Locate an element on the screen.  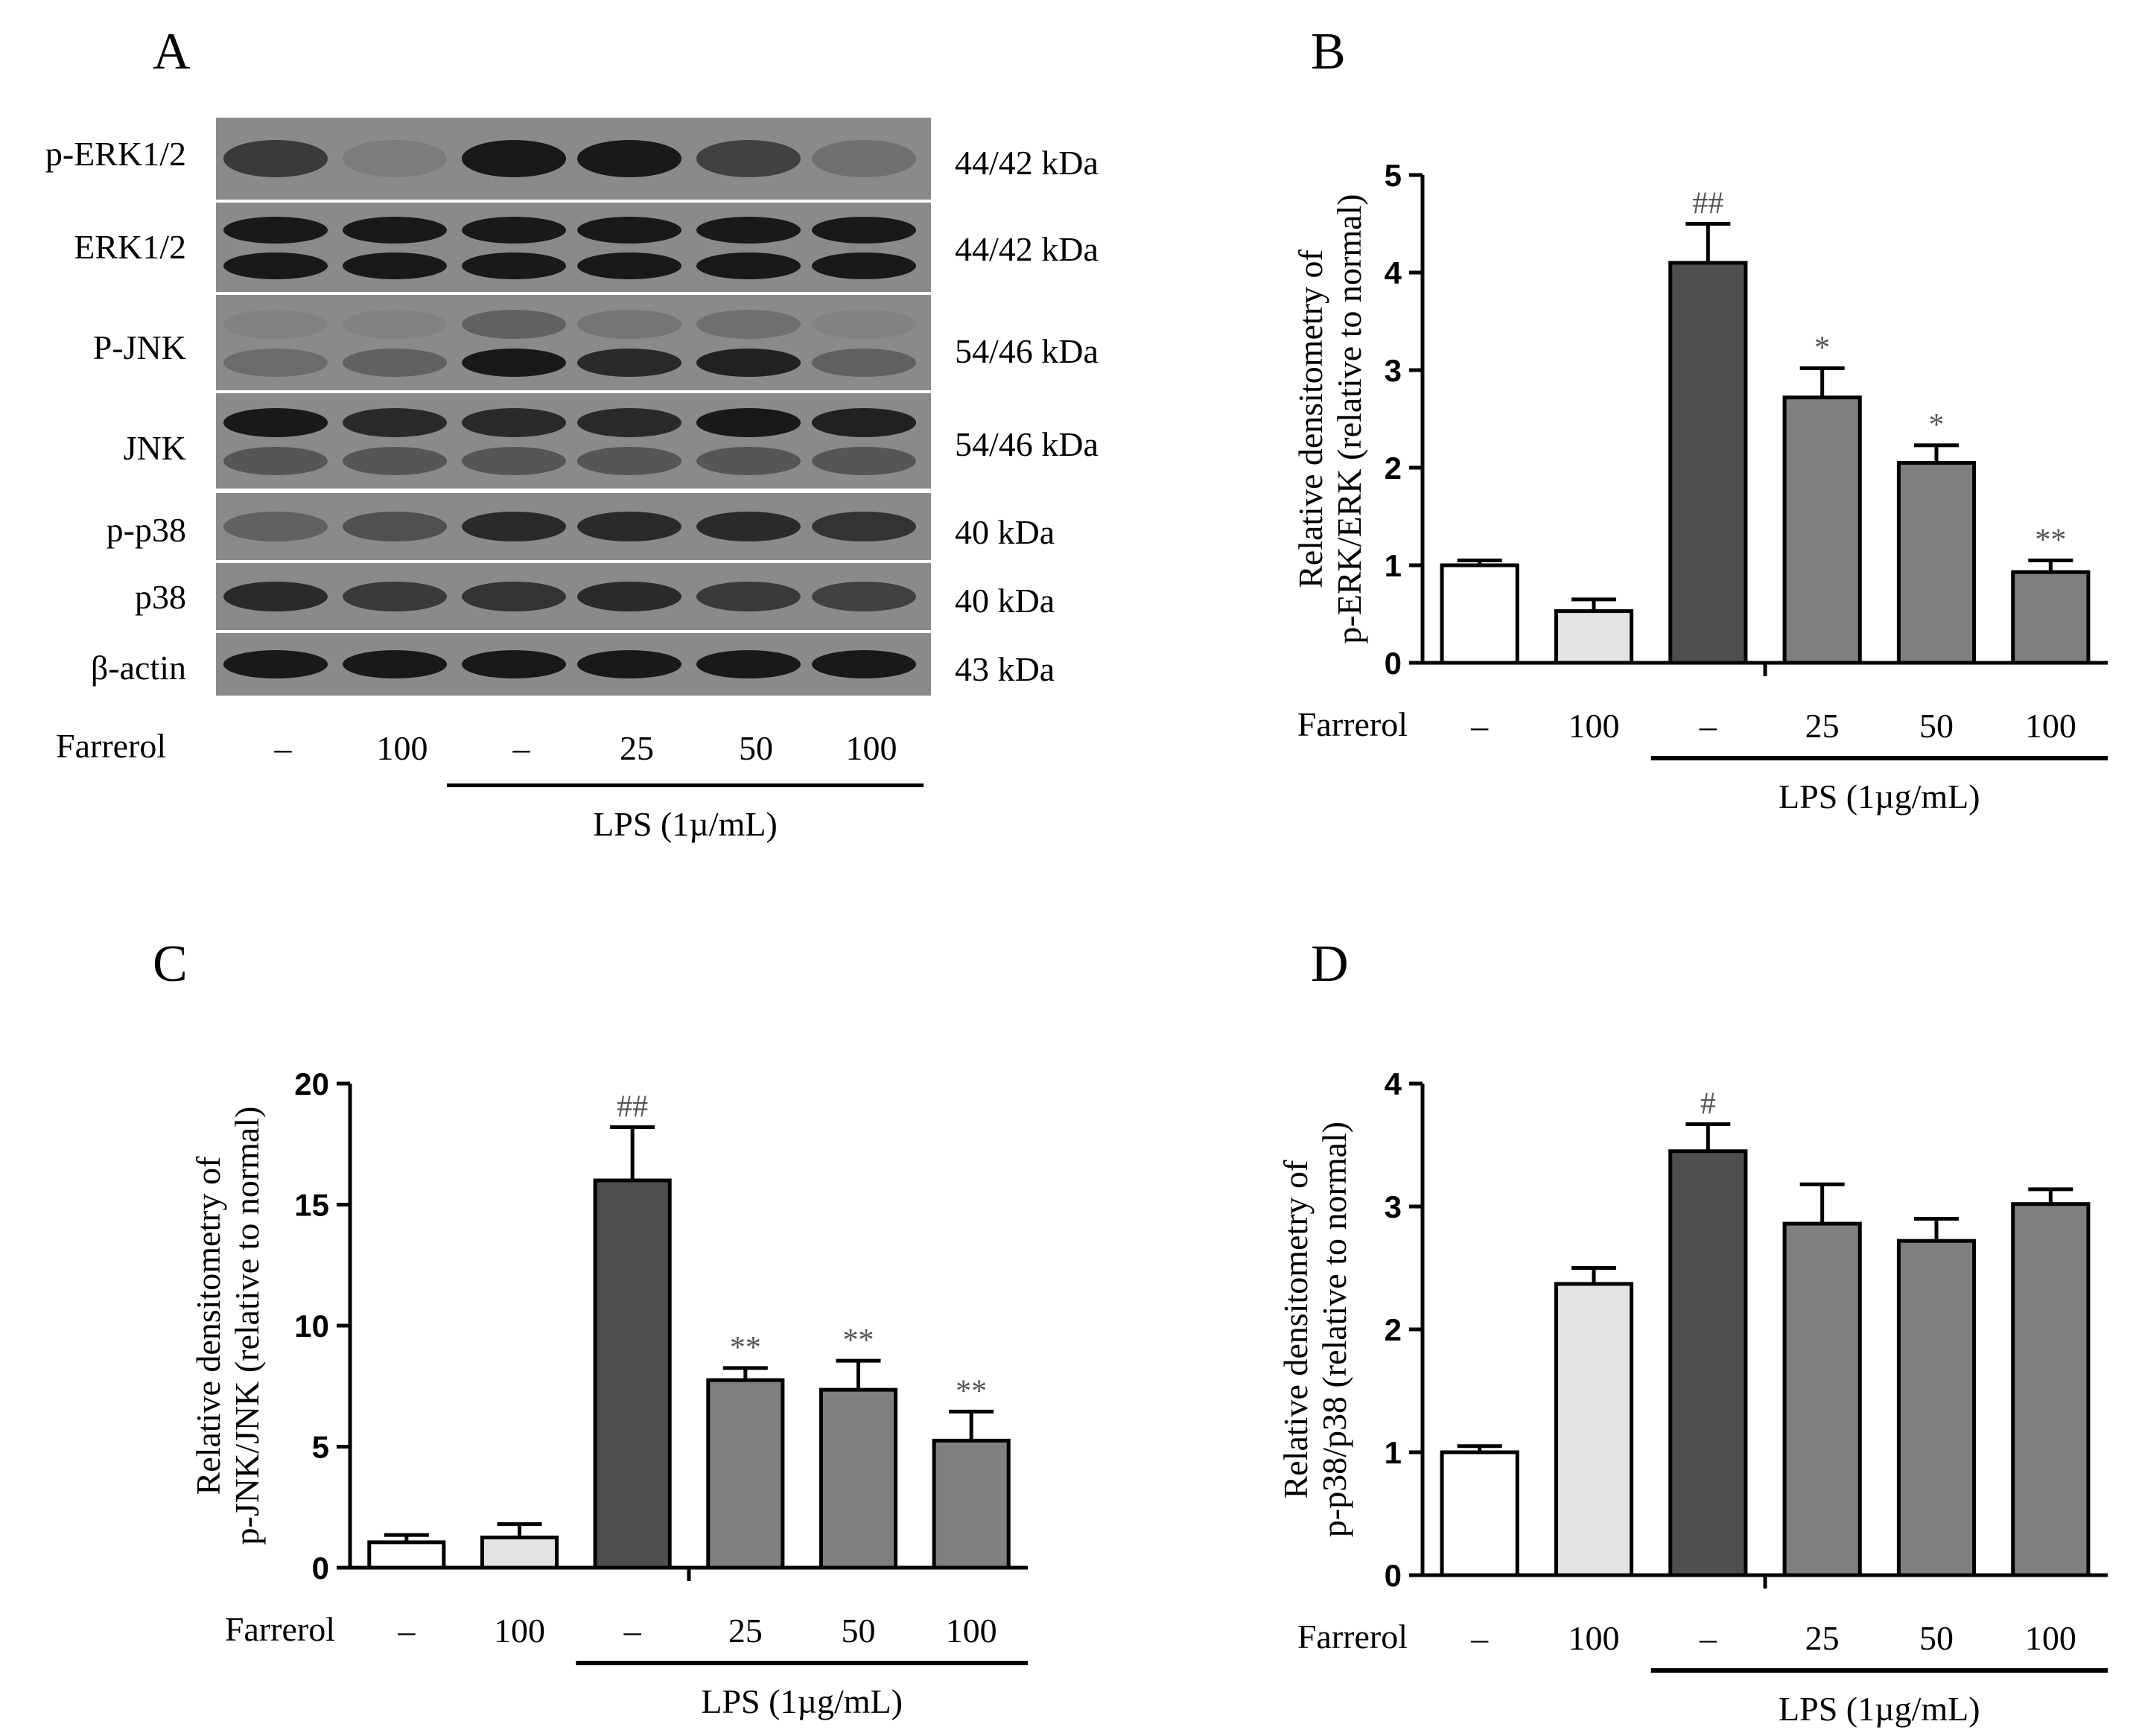
blot-strip-p-p38 is located at coordinates (574, 526).